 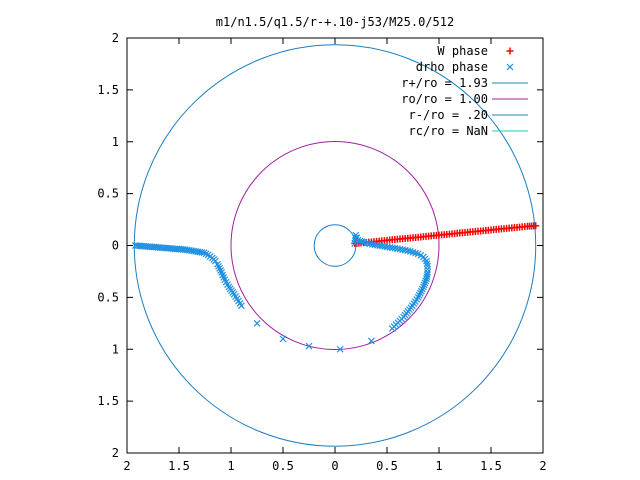 I want to click on legend-label-circle-3: rc/ro = NaN, so click(x=448, y=131).